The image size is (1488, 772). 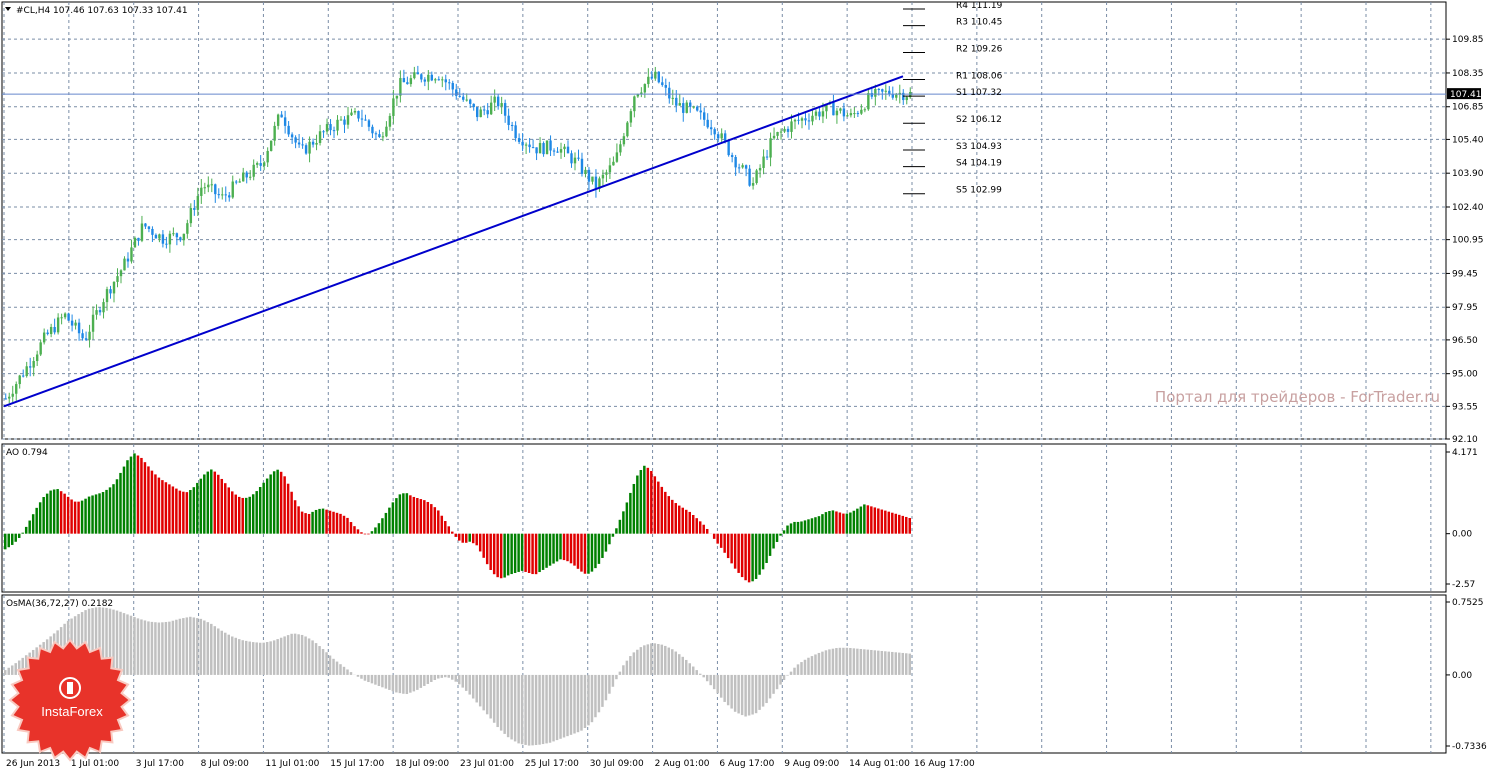 I want to click on pivot-label: S2 106.12, so click(x=979, y=120).